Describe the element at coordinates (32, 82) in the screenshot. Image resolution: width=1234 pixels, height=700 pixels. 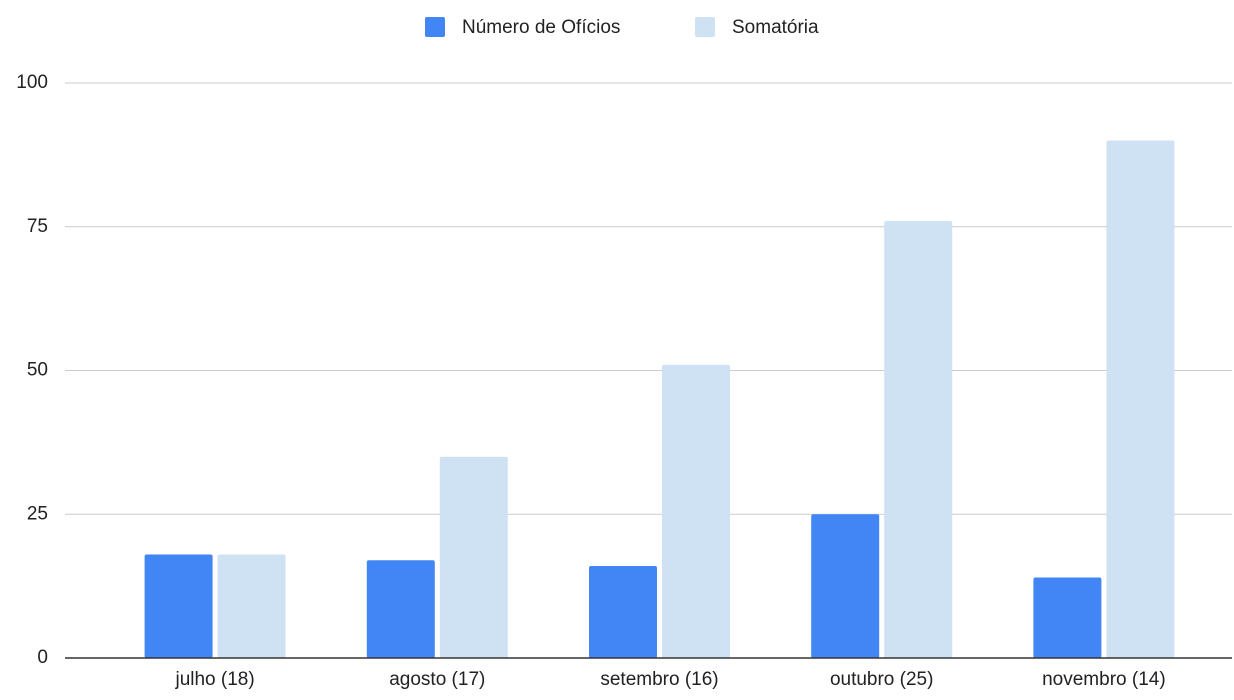
I see `y-tick-label: 100` at that location.